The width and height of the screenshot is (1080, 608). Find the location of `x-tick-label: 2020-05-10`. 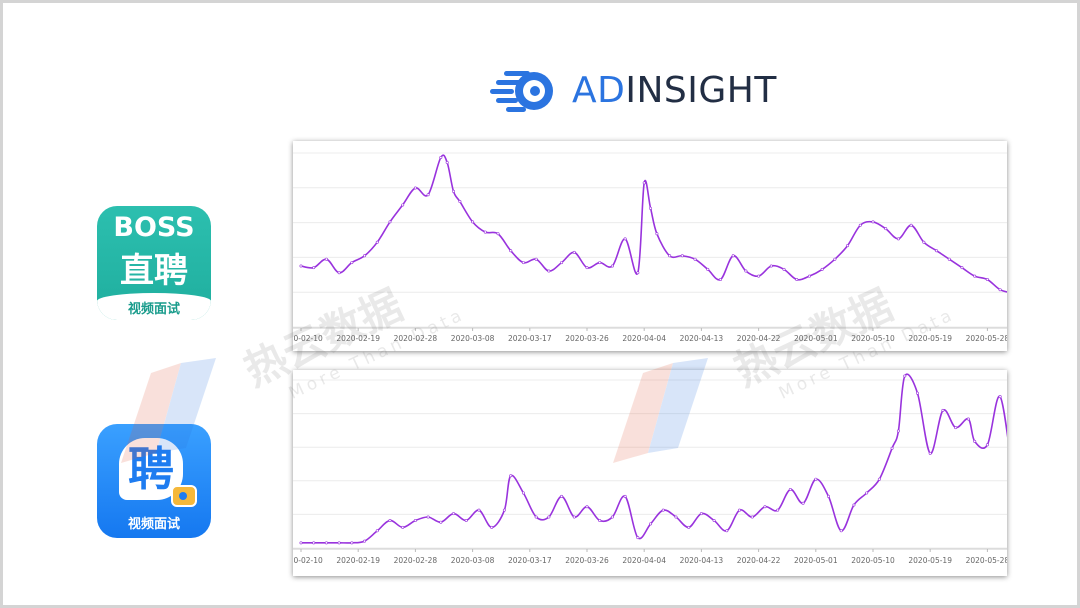

x-tick-label: 2020-05-10 is located at coordinates (873, 338).